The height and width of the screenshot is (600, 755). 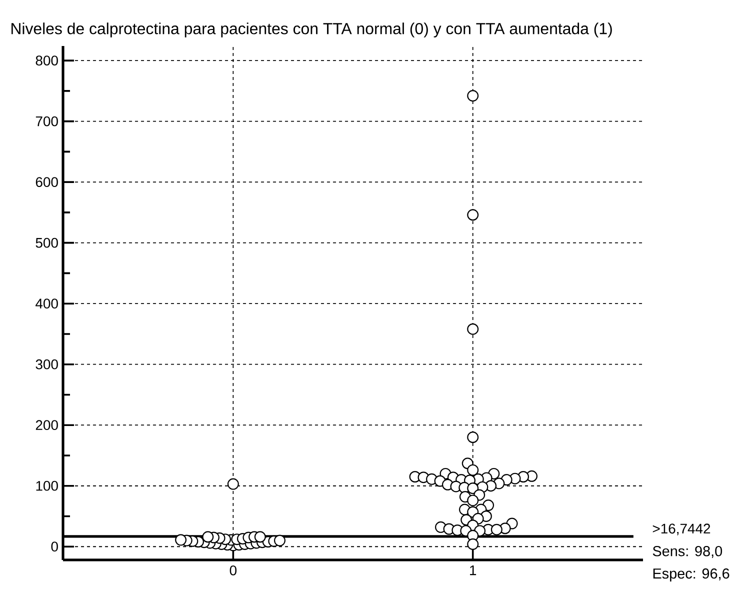 What do you see at coordinates (473, 571) in the screenshot?
I see `x-tick-label: 1` at bounding box center [473, 571].